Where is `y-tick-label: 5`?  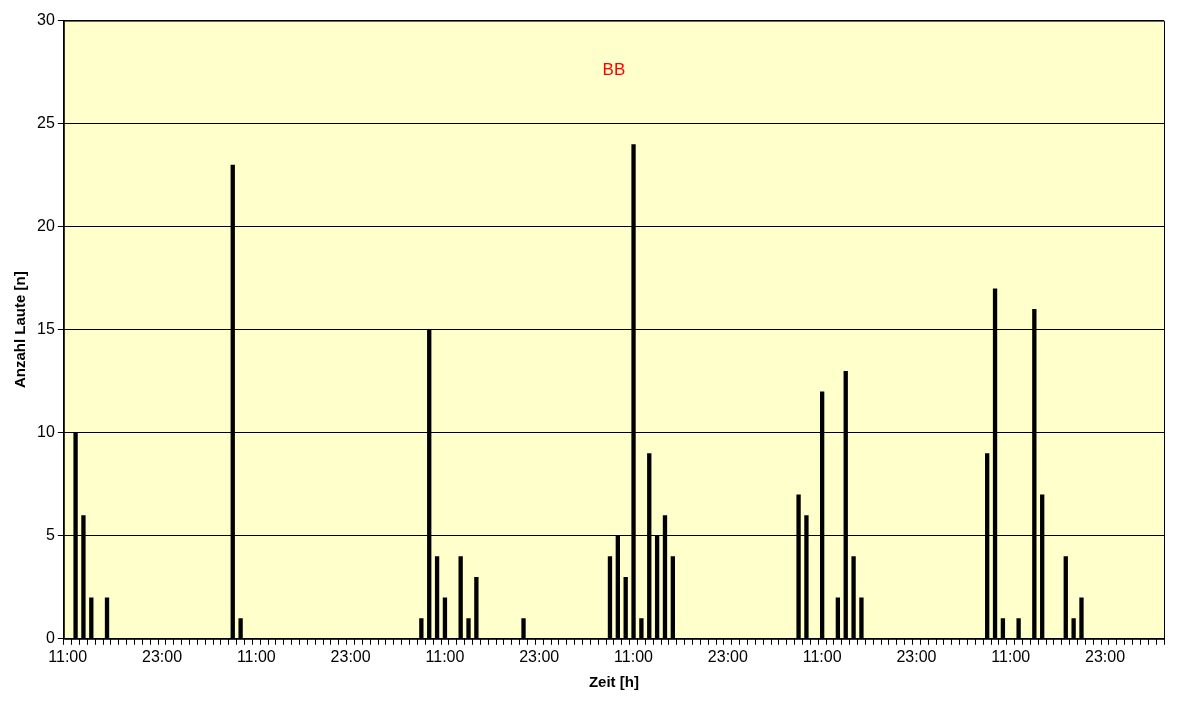
y-tick-label: 5 is located at coordinates (50, 535).